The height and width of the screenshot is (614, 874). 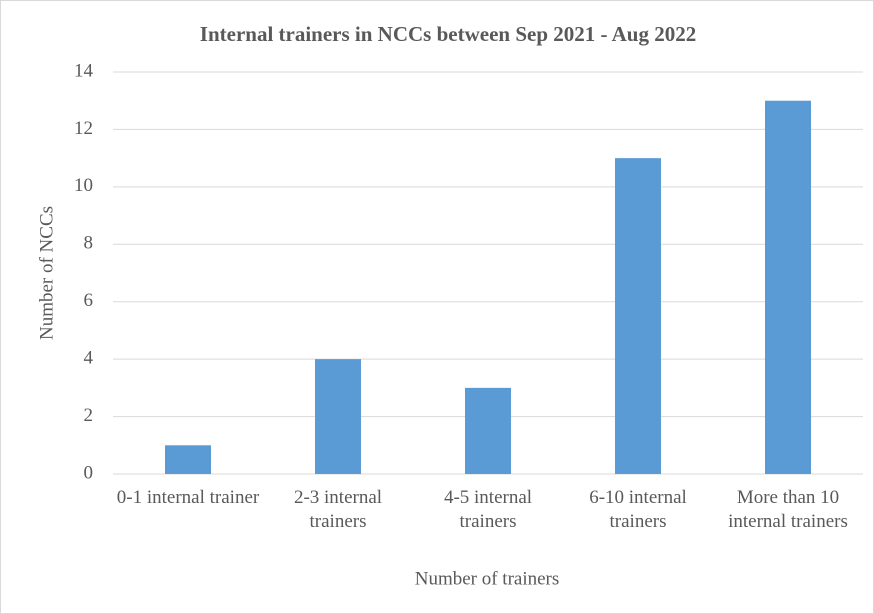 What do you see at coordinates (338, 509) in the screenshot?
I see `x-tick-label: 2-3 internal trainers` at bounding box center [338, 509].